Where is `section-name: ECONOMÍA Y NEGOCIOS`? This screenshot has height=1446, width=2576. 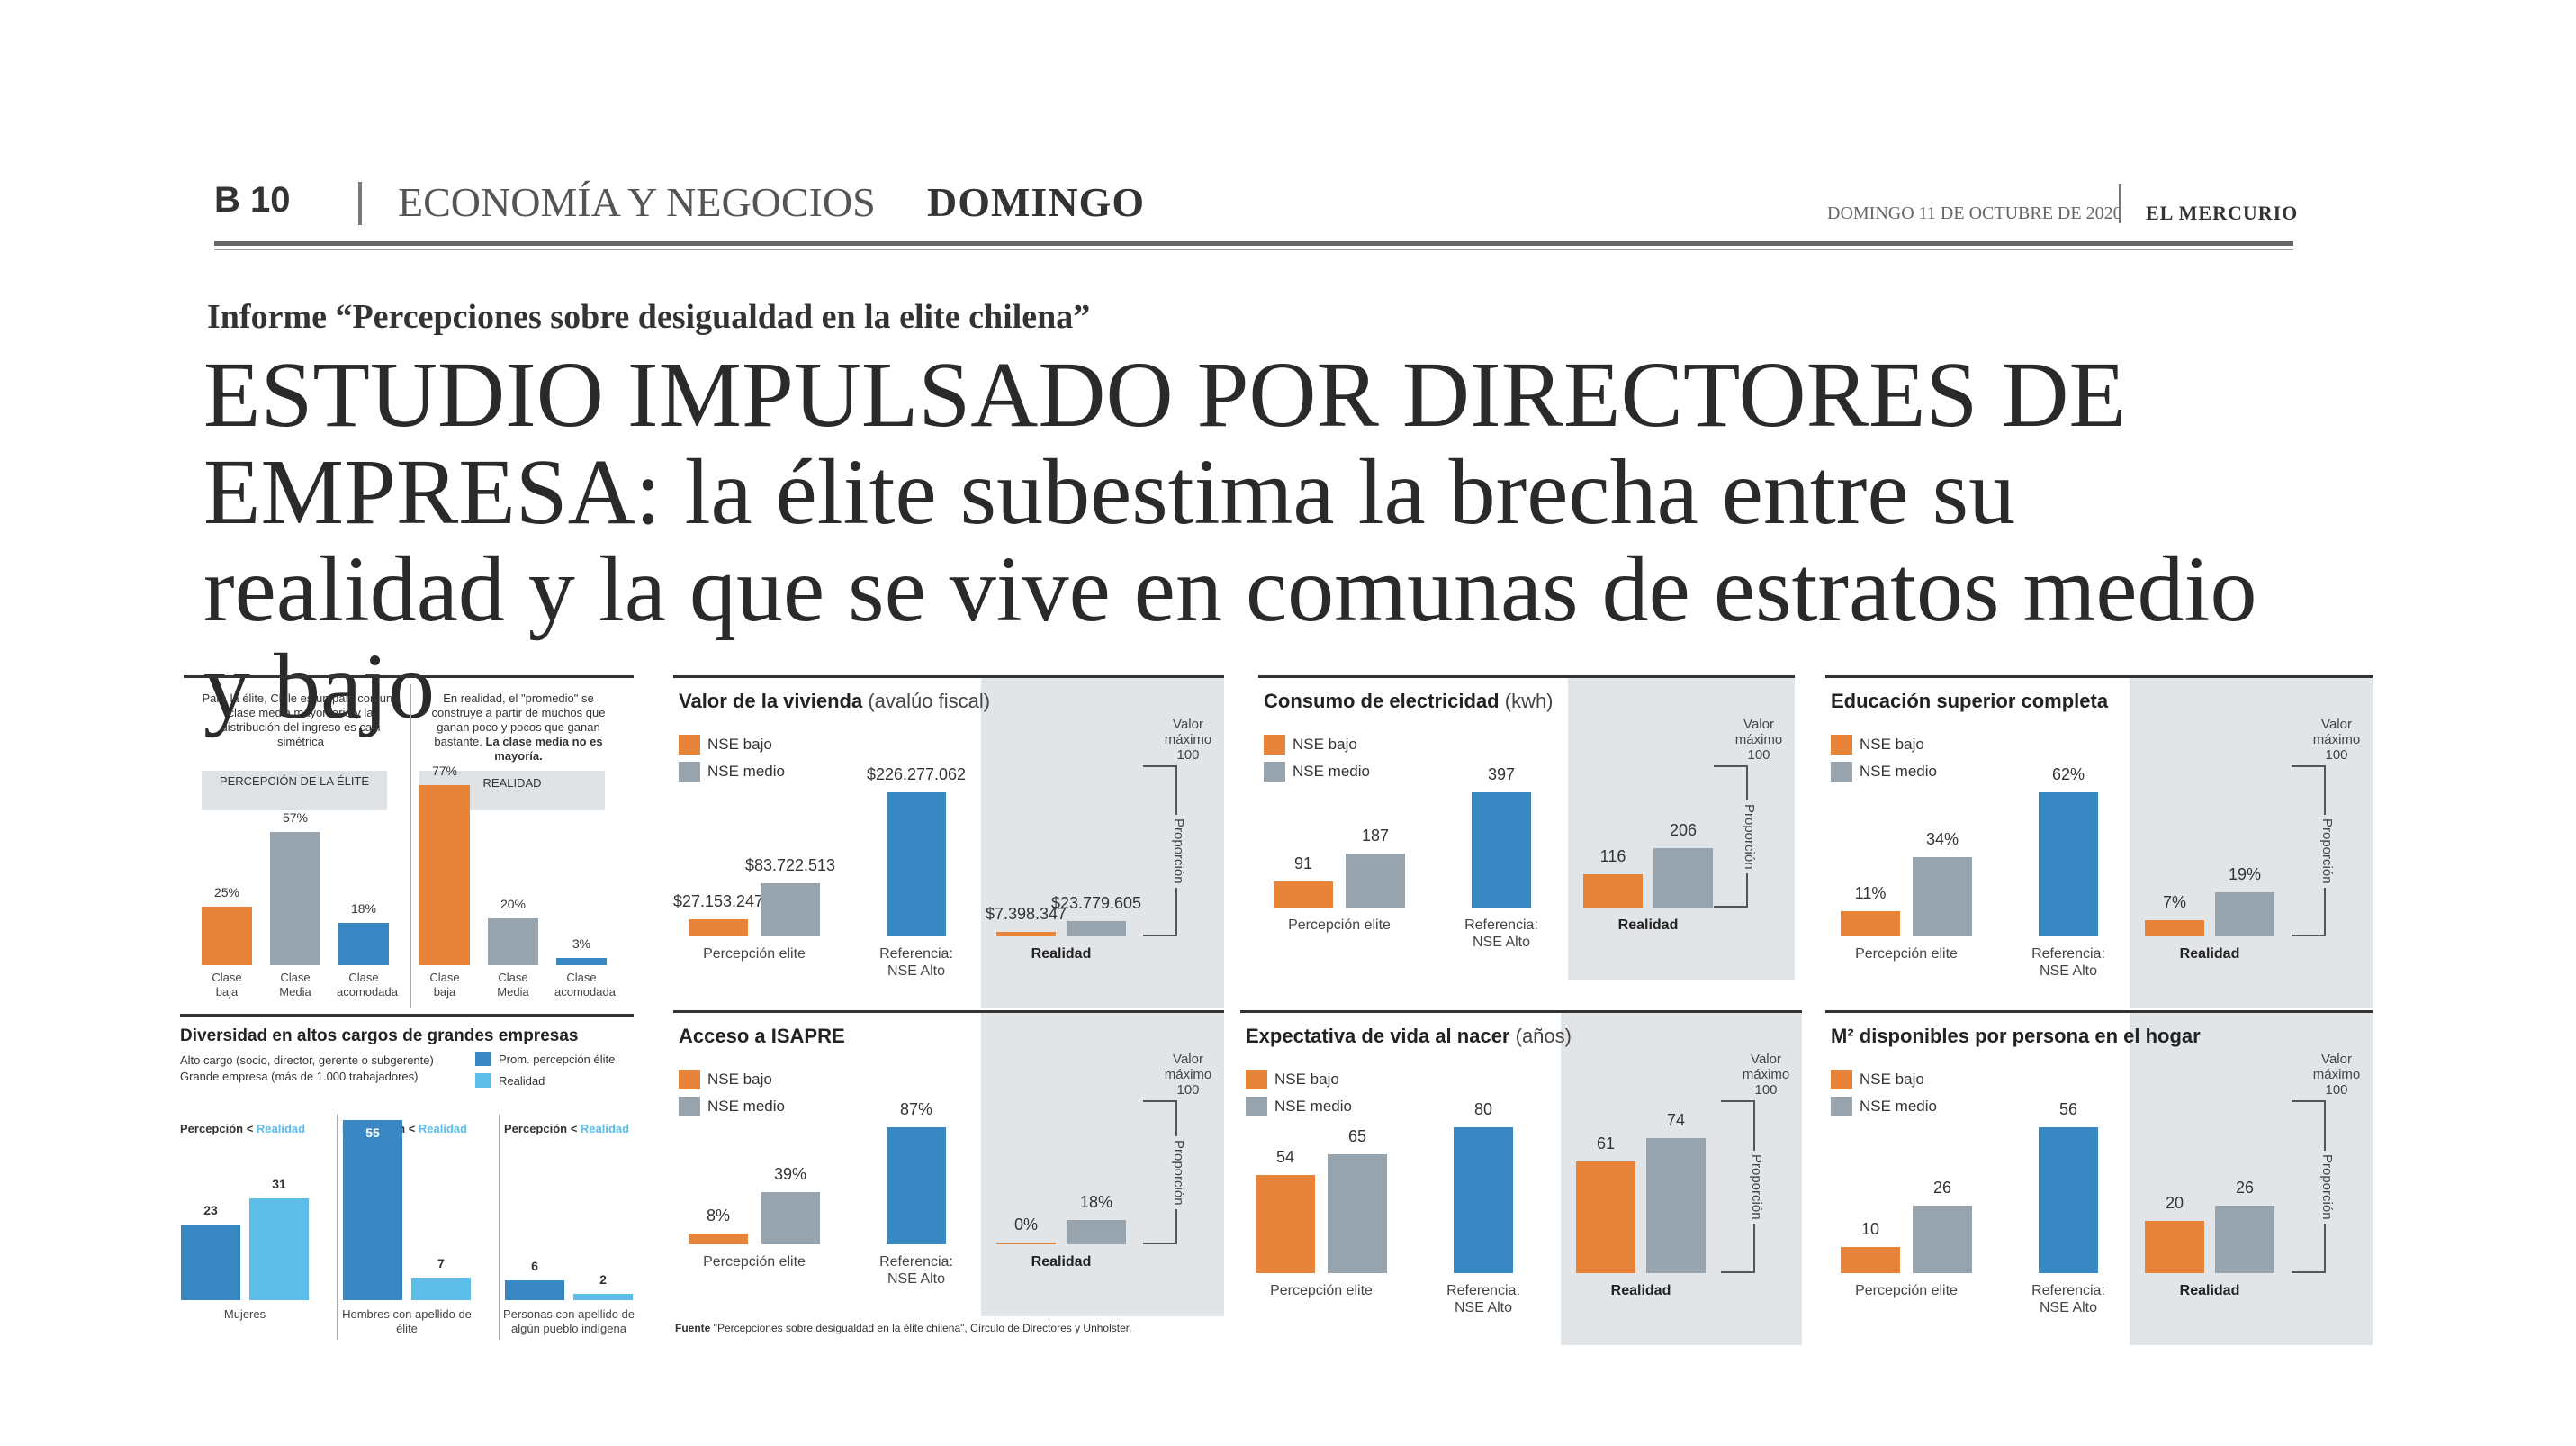
section-name: ECONOMÍA Y NEGOCIOS is located at coordinates (637, 202).